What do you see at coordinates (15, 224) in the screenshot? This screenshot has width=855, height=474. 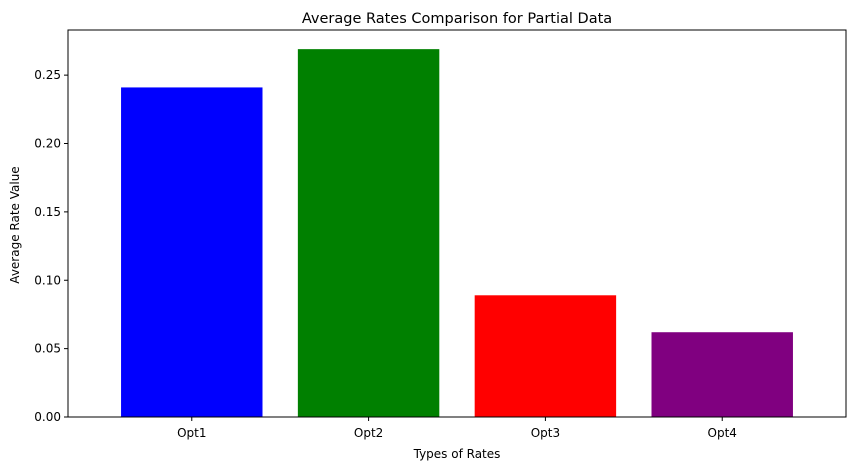 I see `y-axis-label: Average Rate Value` at bounding box center [15, 224].